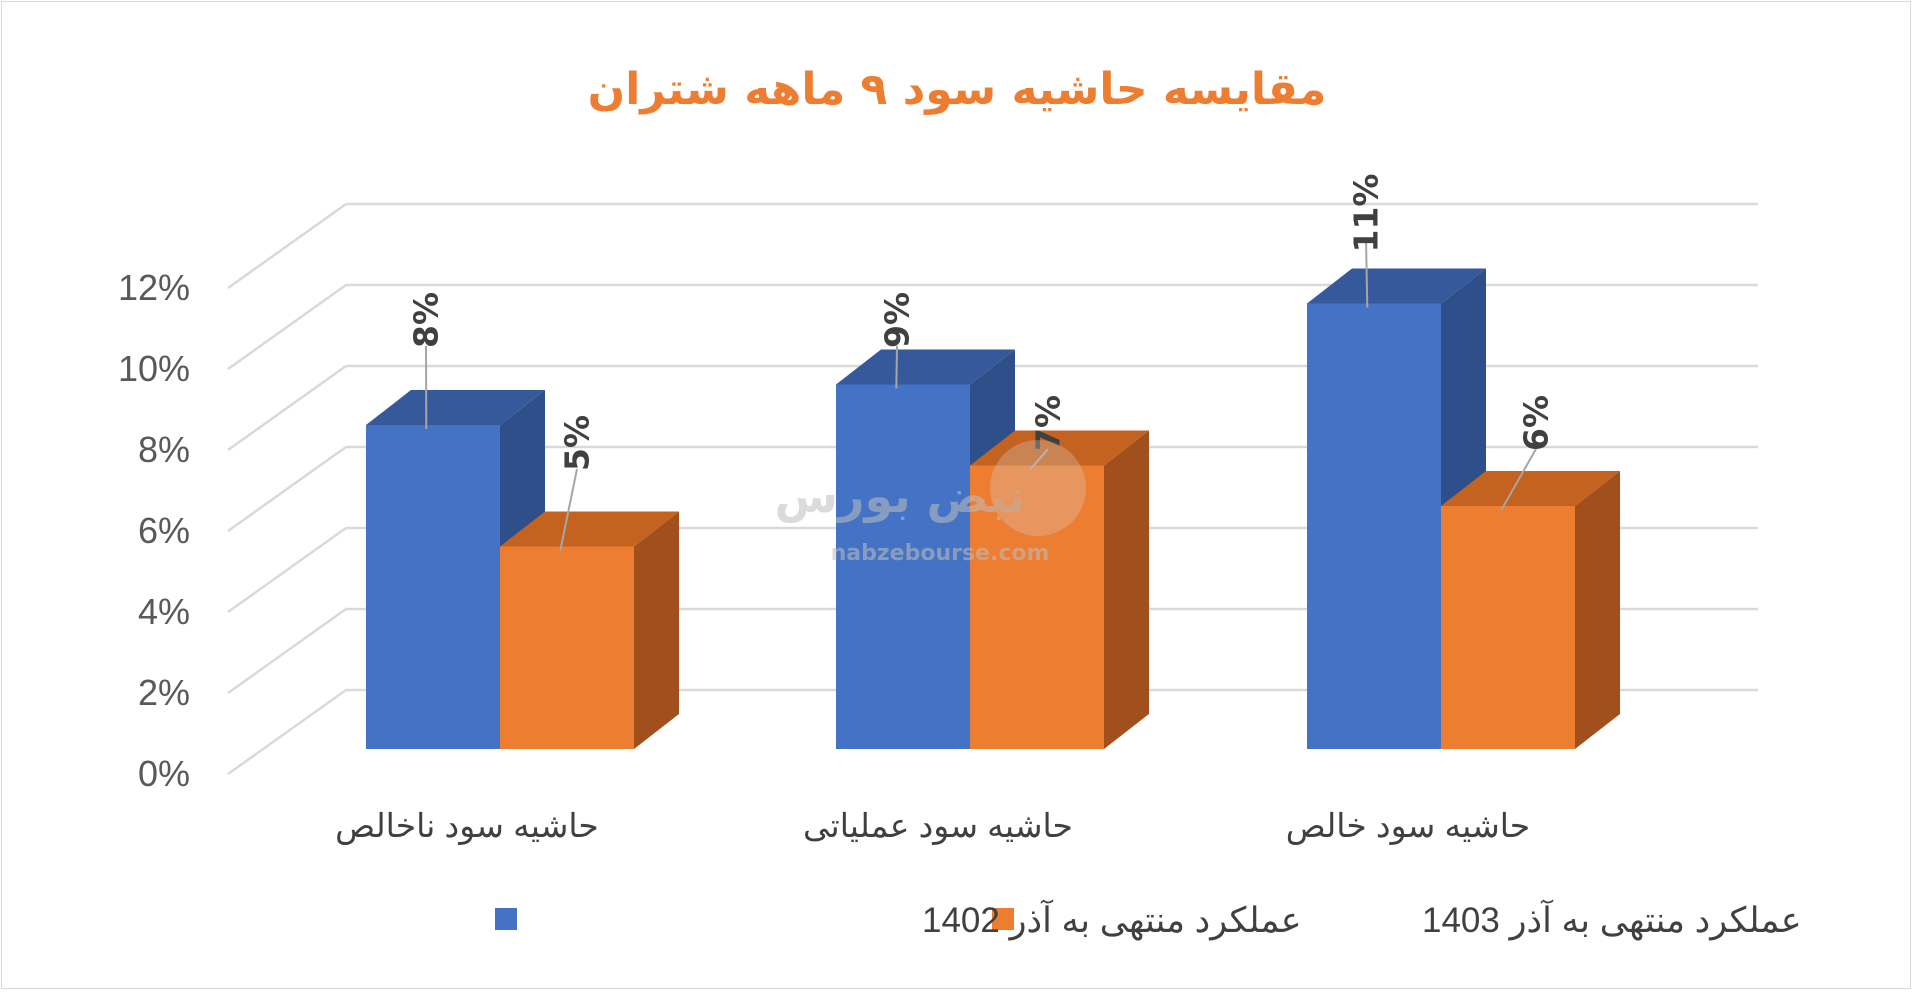  I want to click on legend-label-1403: عملکرد منتهی به آذر 1403, so click(1612, 919).